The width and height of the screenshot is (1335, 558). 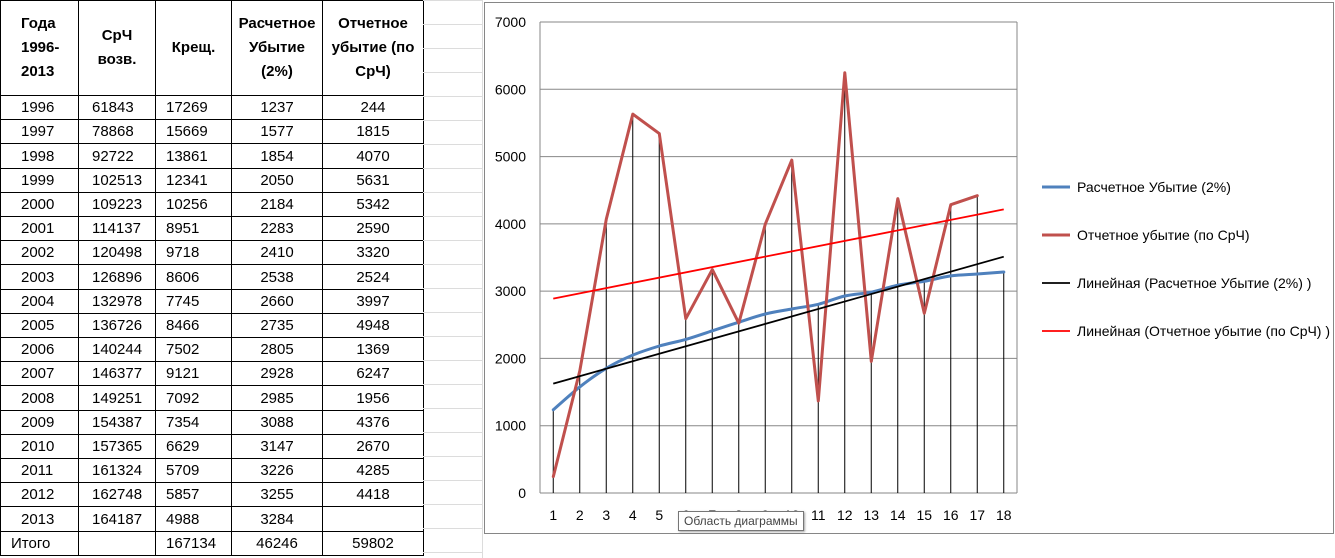 I want to click on table-cell: 244, so click(x=373, y=107).